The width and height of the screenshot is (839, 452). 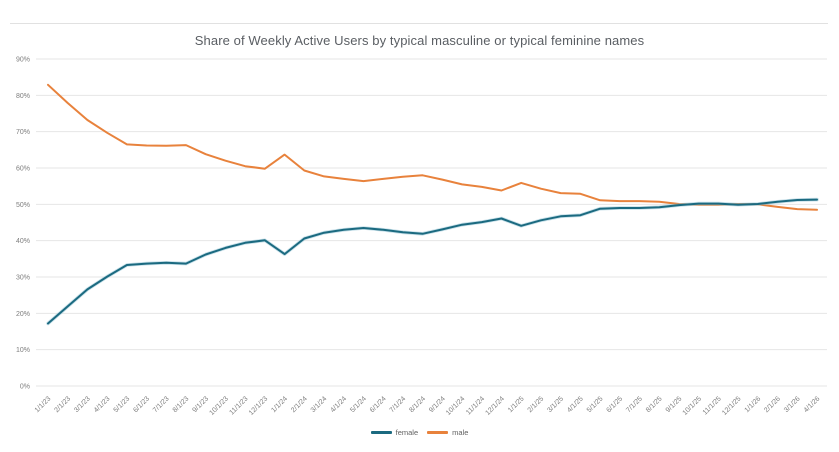 I want to click on x-tick-label: 9/1/25, so click(x=674, y=404).